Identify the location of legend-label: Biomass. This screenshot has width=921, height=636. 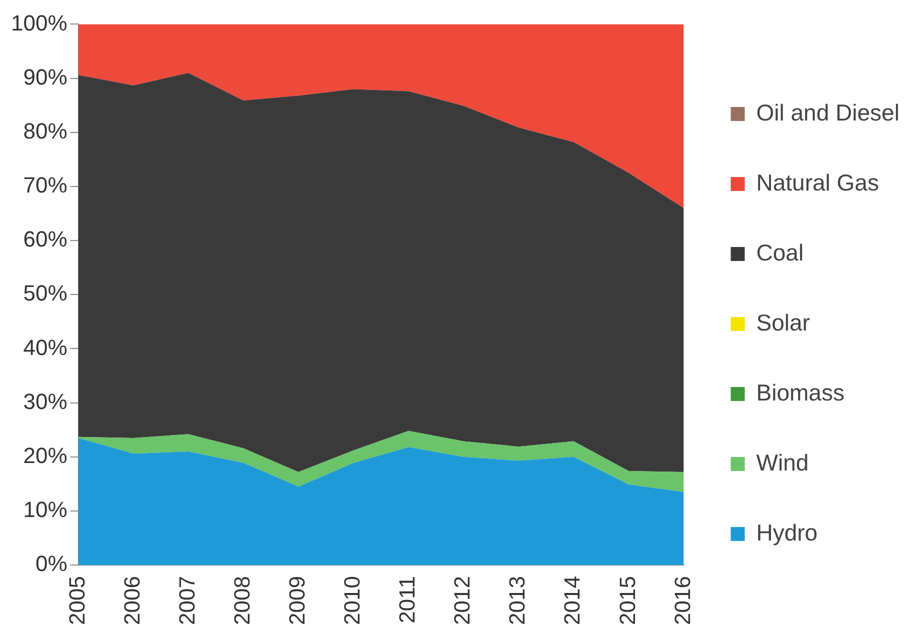
(800, 392).